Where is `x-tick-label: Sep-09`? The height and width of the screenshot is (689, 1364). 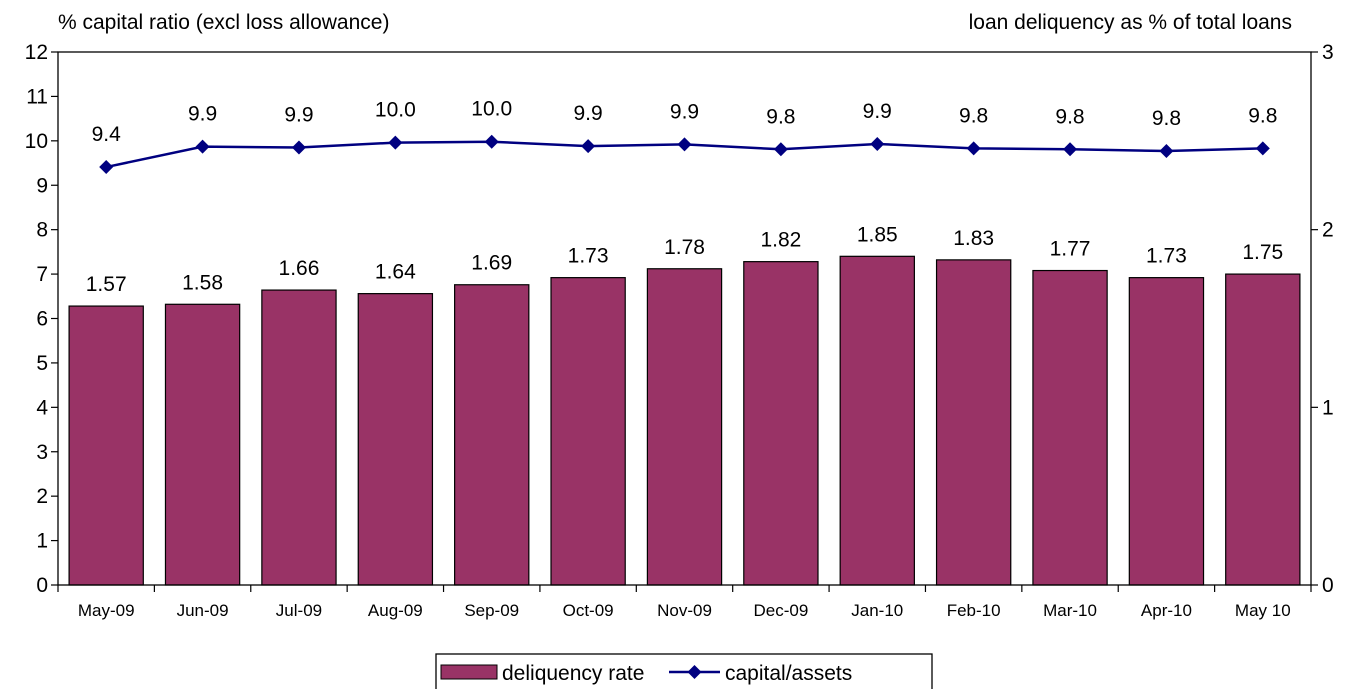 x-tick-label: Sep-09 is located at coordinates (491, 610).